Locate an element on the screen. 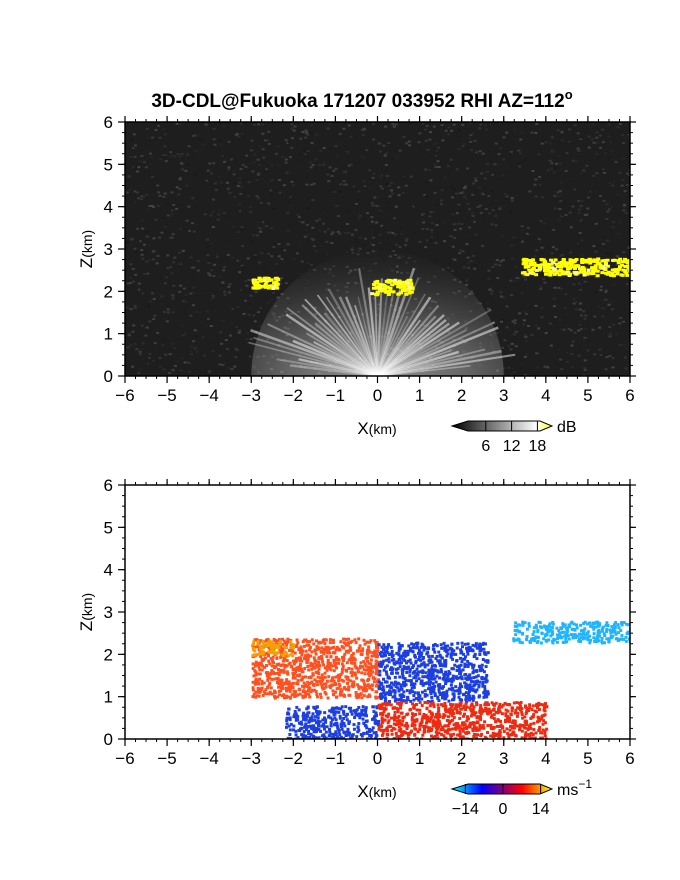 This screenshot has width=680, height=880. fan-ray is located at coordinates (382, 331).